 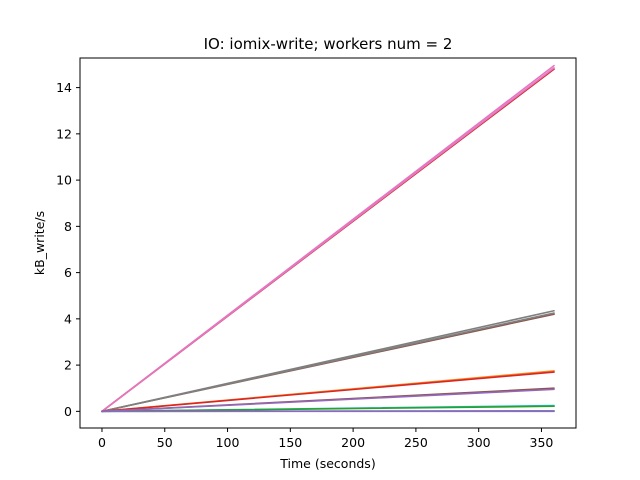 What do you see at coordinates (68, 365) in the screenshot?
I see `y-tick-label: 2` at bounding box center [68, 365].